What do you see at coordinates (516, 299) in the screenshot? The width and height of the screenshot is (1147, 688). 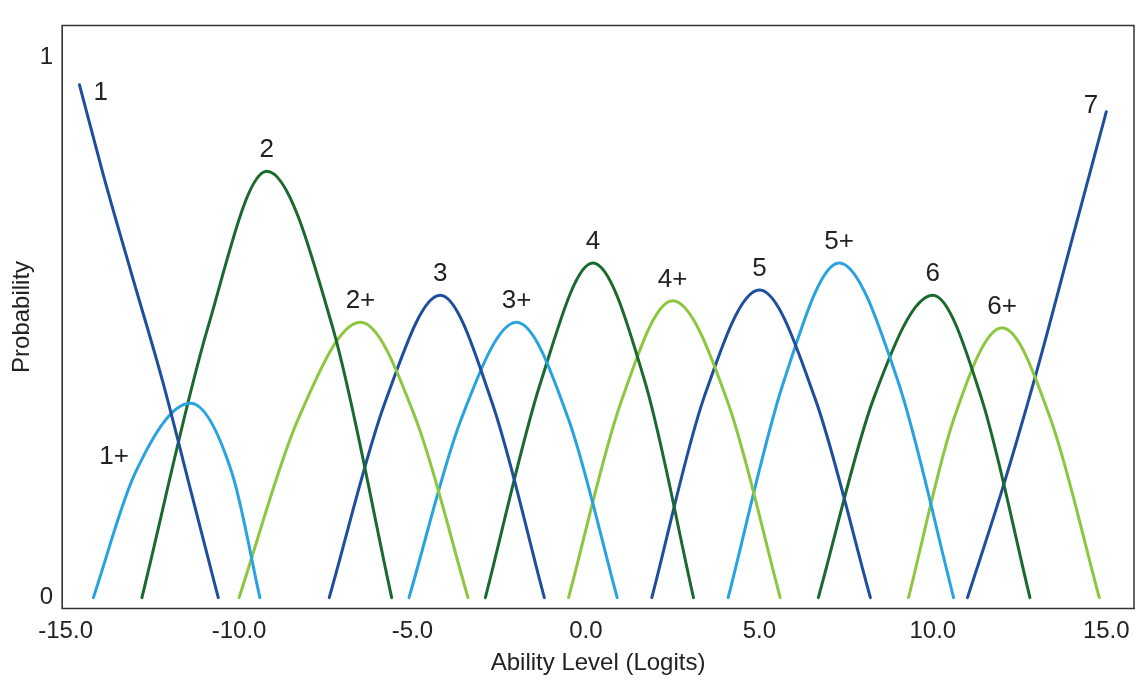 I see `series-label: 3+` at bounding box center [516, 299].